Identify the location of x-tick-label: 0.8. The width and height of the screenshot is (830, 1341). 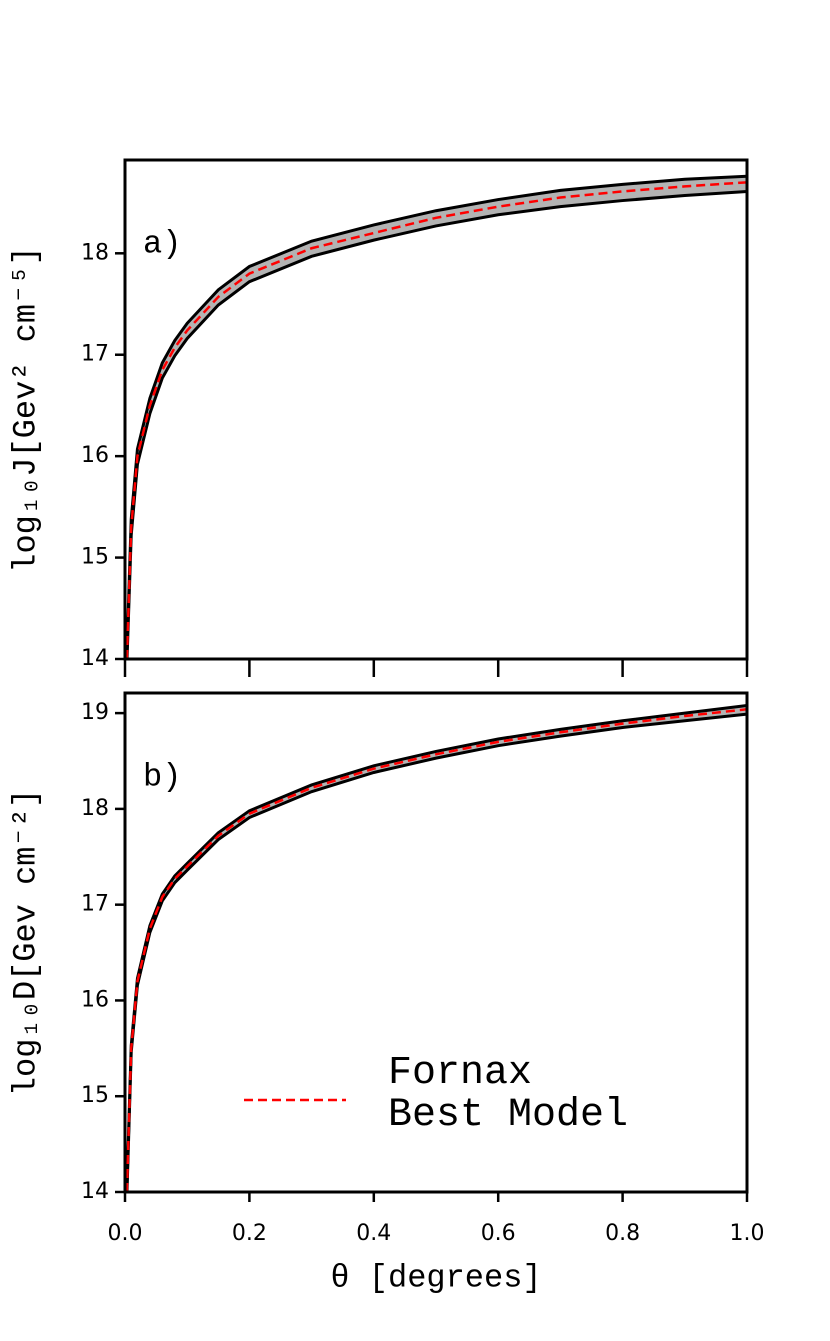
(622, 1233).